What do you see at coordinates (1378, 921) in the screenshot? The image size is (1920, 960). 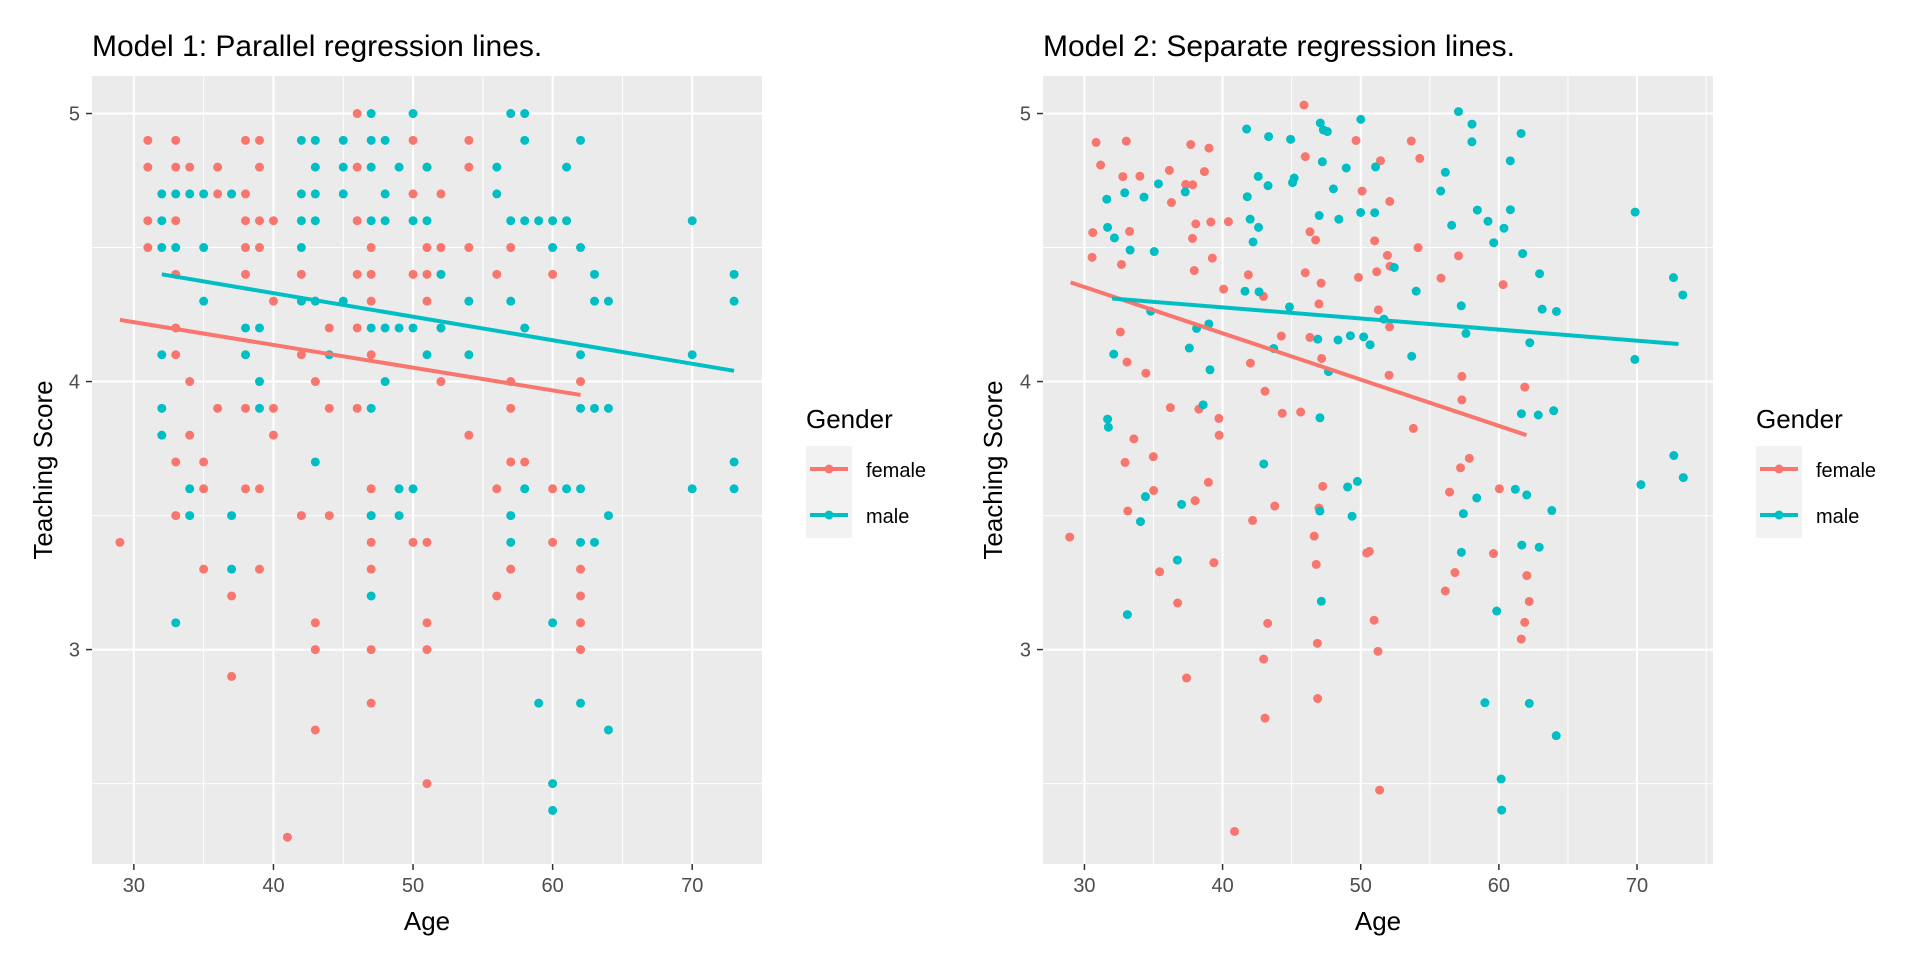 I see `model-2-x-axis-title: Age` at bounding box center [1378, 921].